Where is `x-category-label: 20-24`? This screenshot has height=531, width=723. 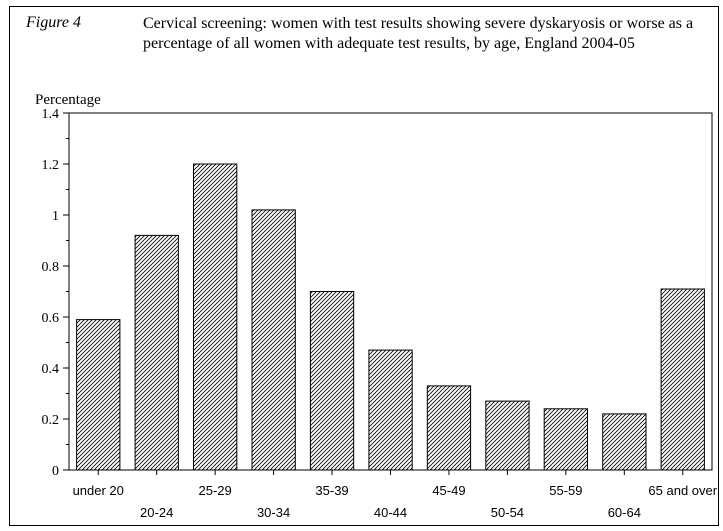 x-category-label: 20-24 is located at coordinates (156, 512).